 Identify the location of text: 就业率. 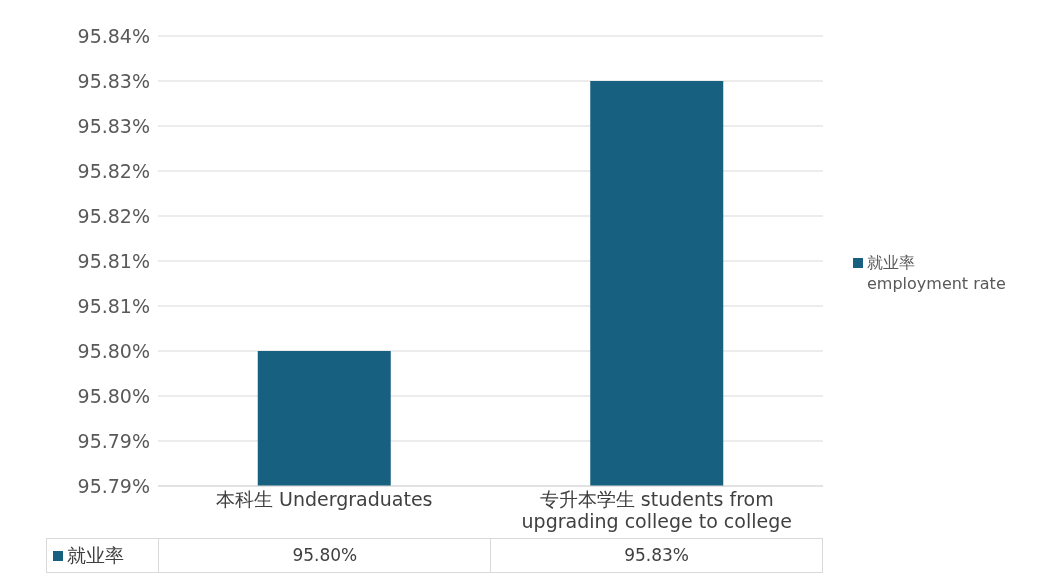
(103, 555).